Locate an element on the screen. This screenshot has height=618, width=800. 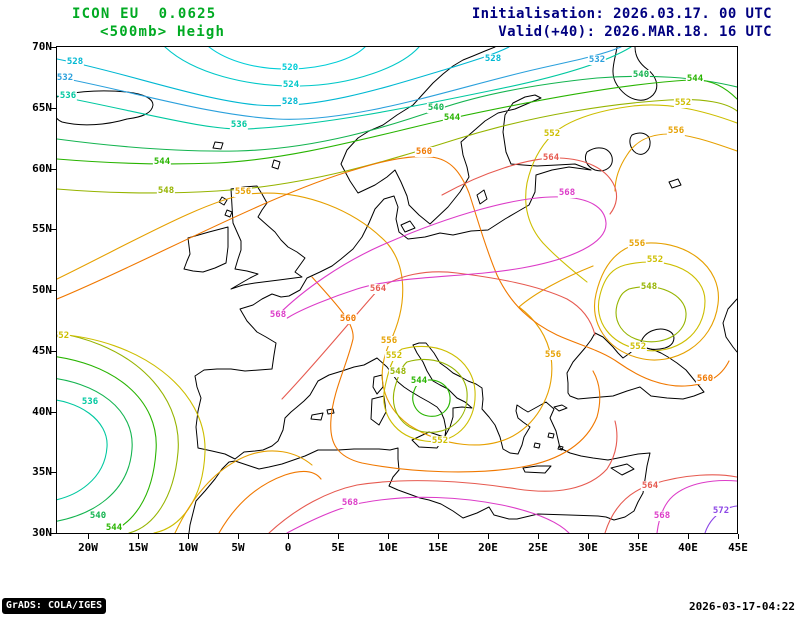
lon-tick-label-10W: 10W is located at coordinates (188, 547).